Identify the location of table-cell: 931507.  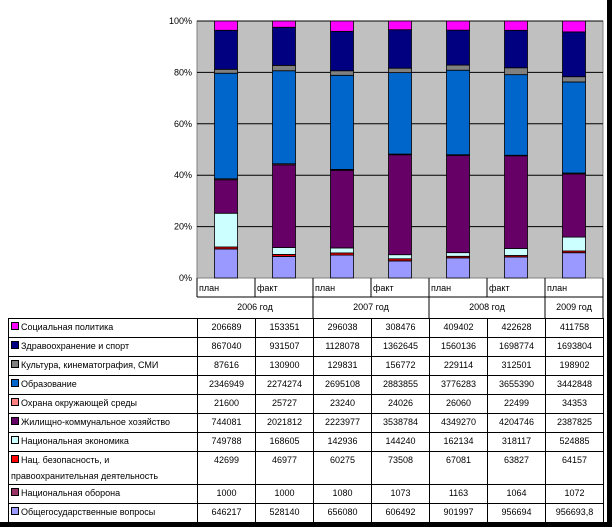
(284, 347).